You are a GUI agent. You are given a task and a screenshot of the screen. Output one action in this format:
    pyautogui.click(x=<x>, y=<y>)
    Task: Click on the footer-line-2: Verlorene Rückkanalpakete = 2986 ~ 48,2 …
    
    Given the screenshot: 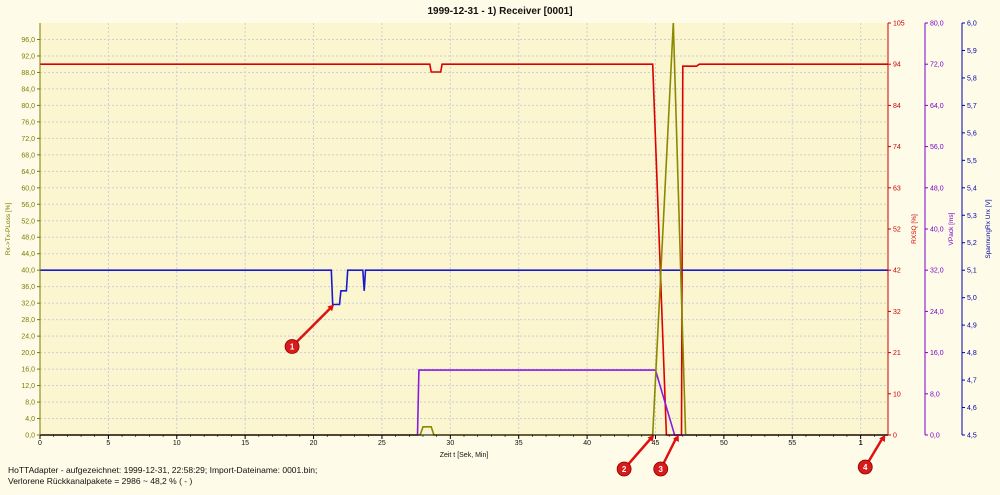 What is the action you would take?
    pyautogui.click(x=100, y=481)
    